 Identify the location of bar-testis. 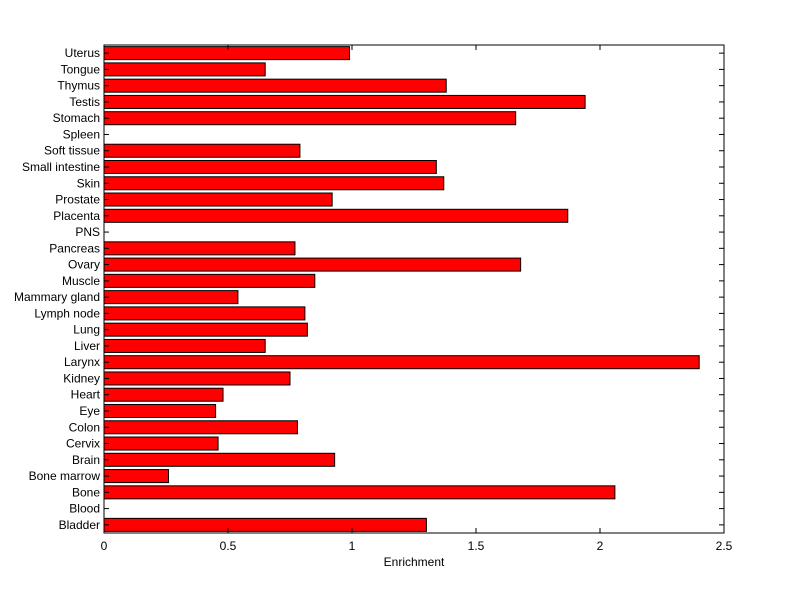
(344, 101).